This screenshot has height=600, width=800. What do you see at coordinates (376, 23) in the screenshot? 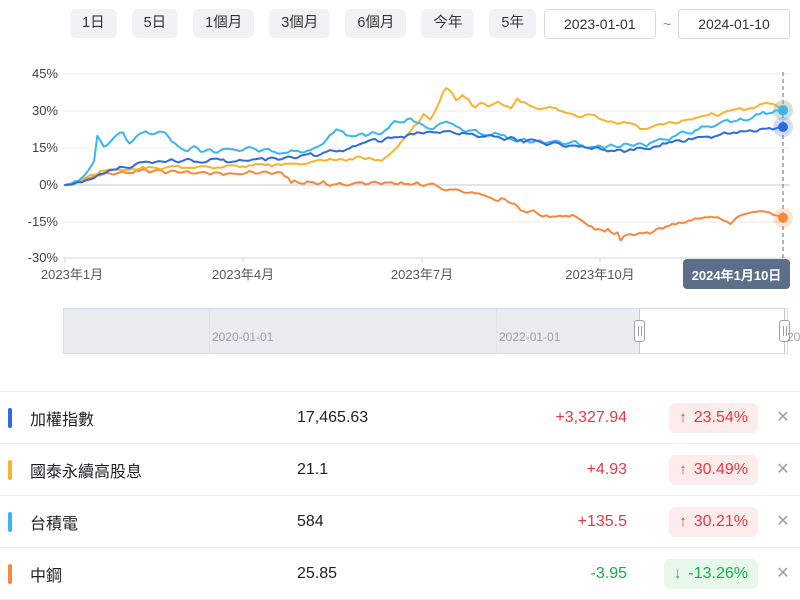
I see `range-button-6m: 6個月` at bounding box center [376, 23].